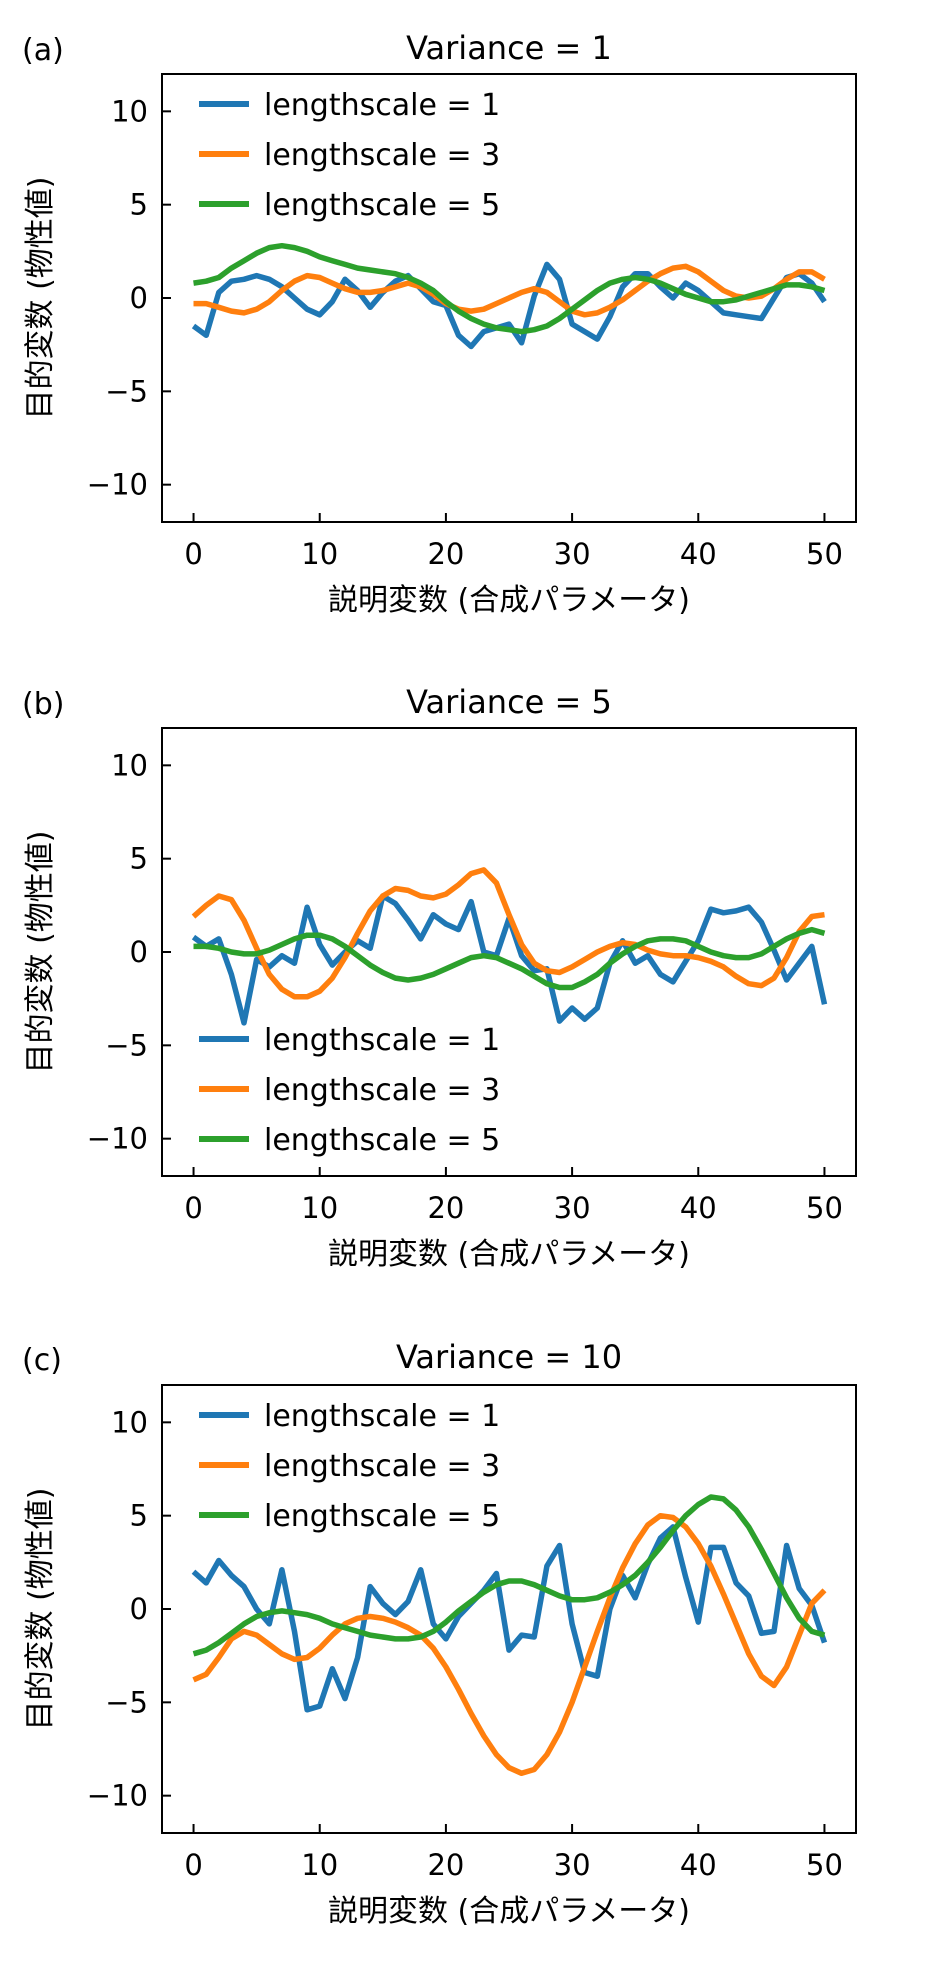 Image resolution: width=950 pixels, height=1962 pixels. What do you see at coordinates (509, 1357) in the screenshot?
I see `chart-title: Variance = 10` at bounding box center [509, 1357].